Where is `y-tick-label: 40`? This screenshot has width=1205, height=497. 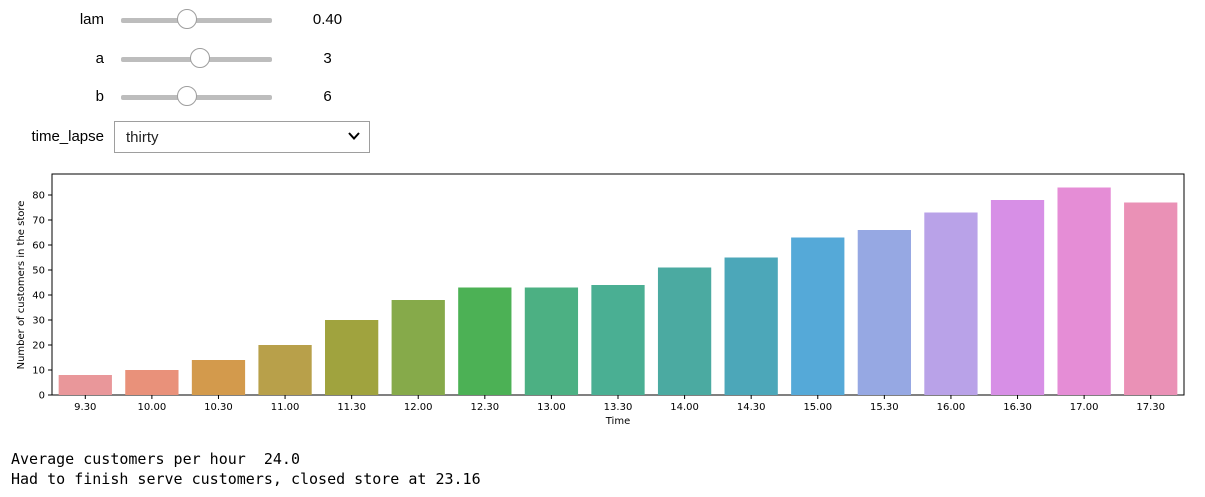 y-tick-label: 40 is located at coordinates (38, 296).